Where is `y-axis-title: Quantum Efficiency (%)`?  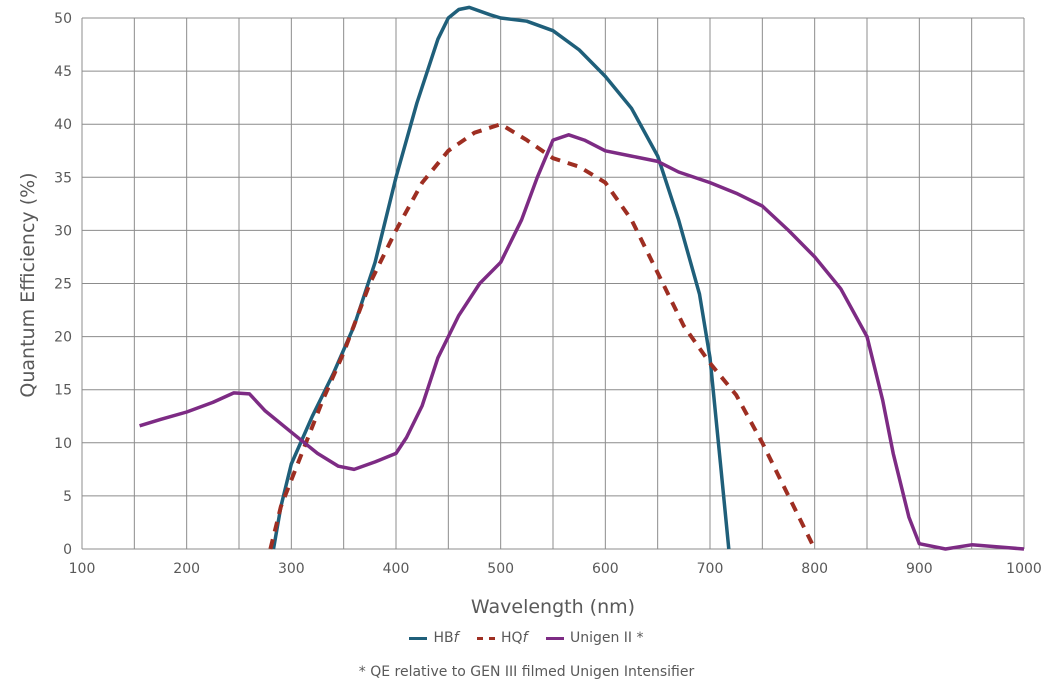 y-axis-title: Quantum Efficiency (%) is located at coordinates (28, 284).